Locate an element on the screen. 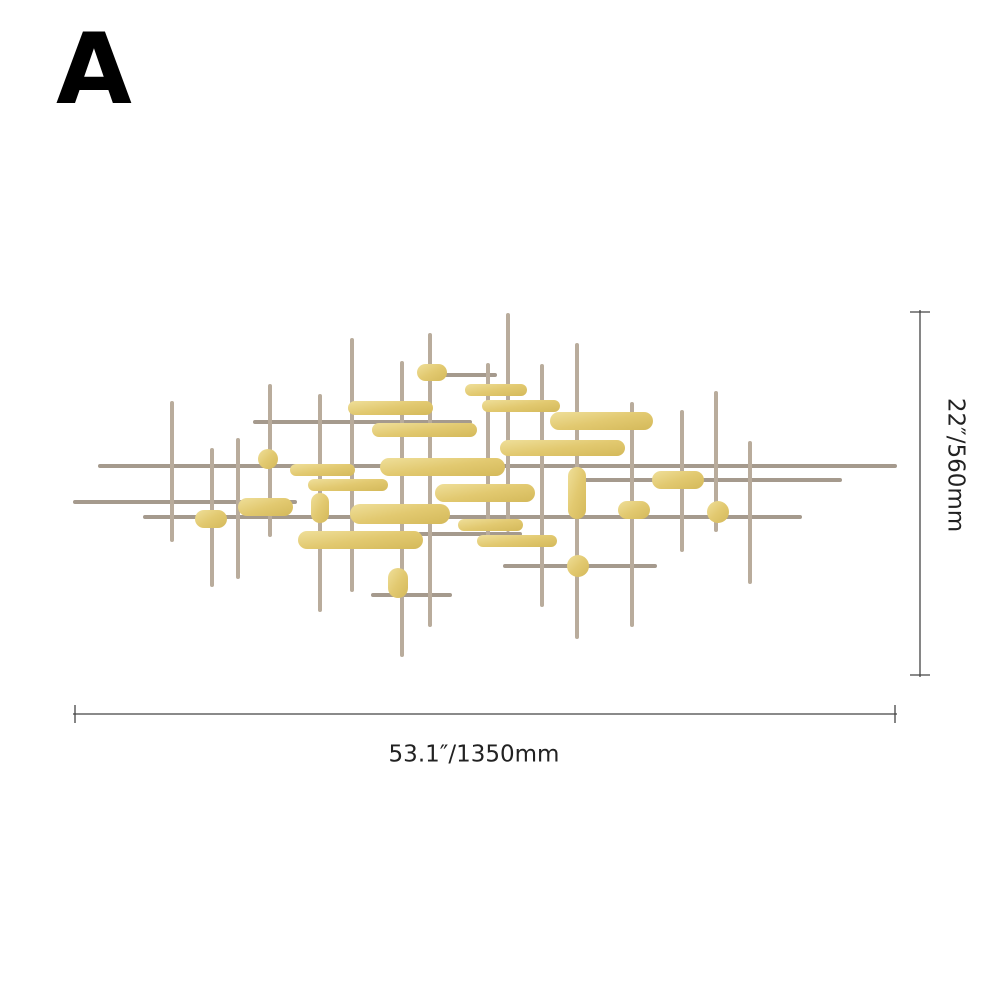 The image size is (1000, 1000). height-dimension: 22″/560mm is located at coordinates (939, 493).